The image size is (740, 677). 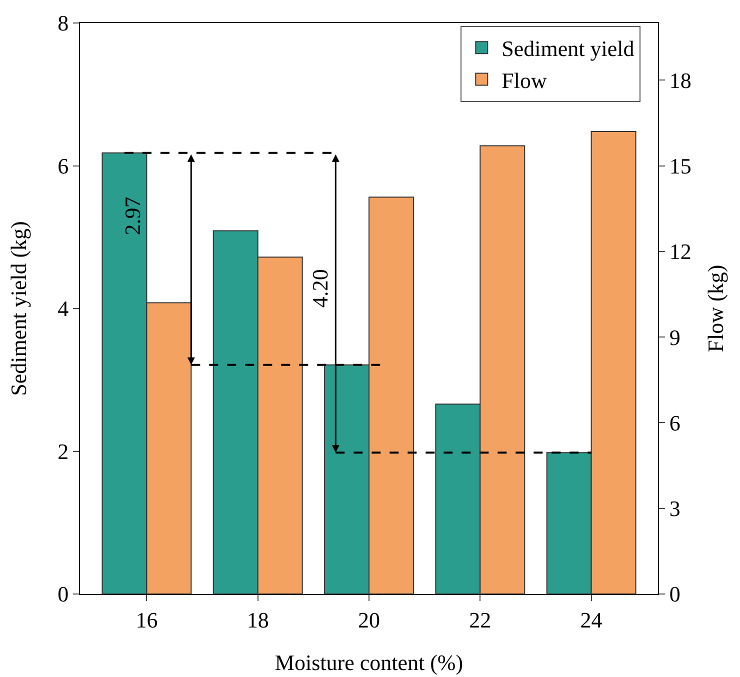 I want to click on y2-tick-label: 18, so click(x=680, y=80).